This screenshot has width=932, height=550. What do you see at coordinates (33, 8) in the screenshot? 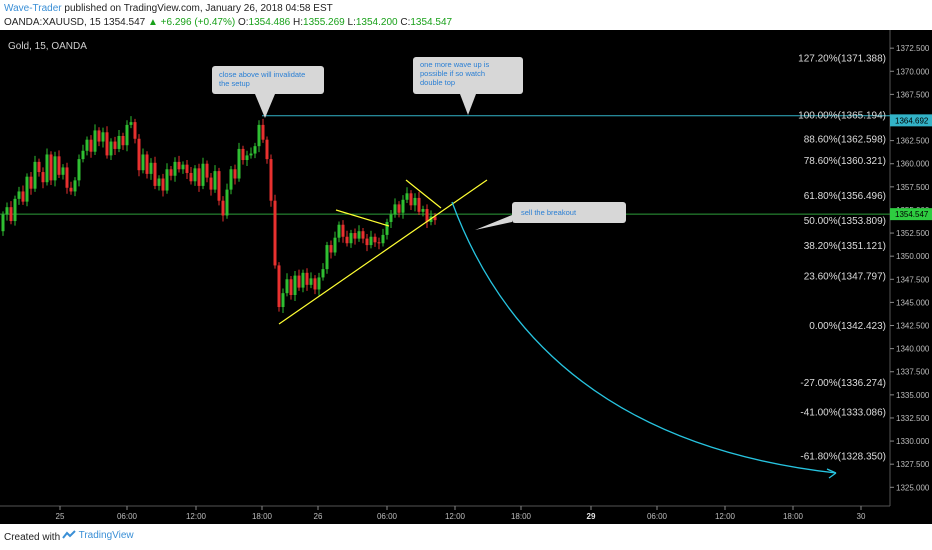
I see `author-link: Wave-Trader` at bounding box center [33, 8].